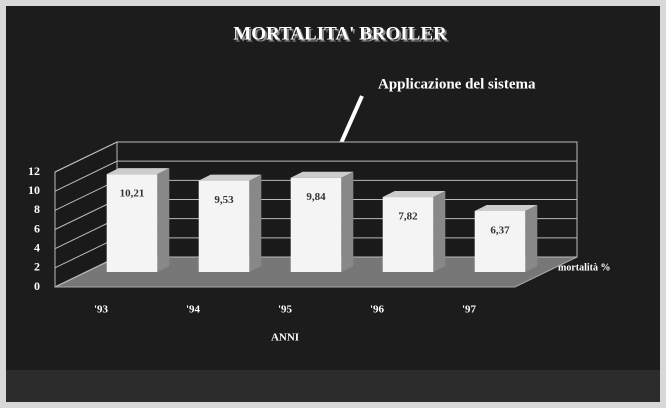 The width and height of the screenshot is (666, 408). Describe the element at coordinates (132, 194) in the screenshot. I see `value-label: 10,21` at that location.